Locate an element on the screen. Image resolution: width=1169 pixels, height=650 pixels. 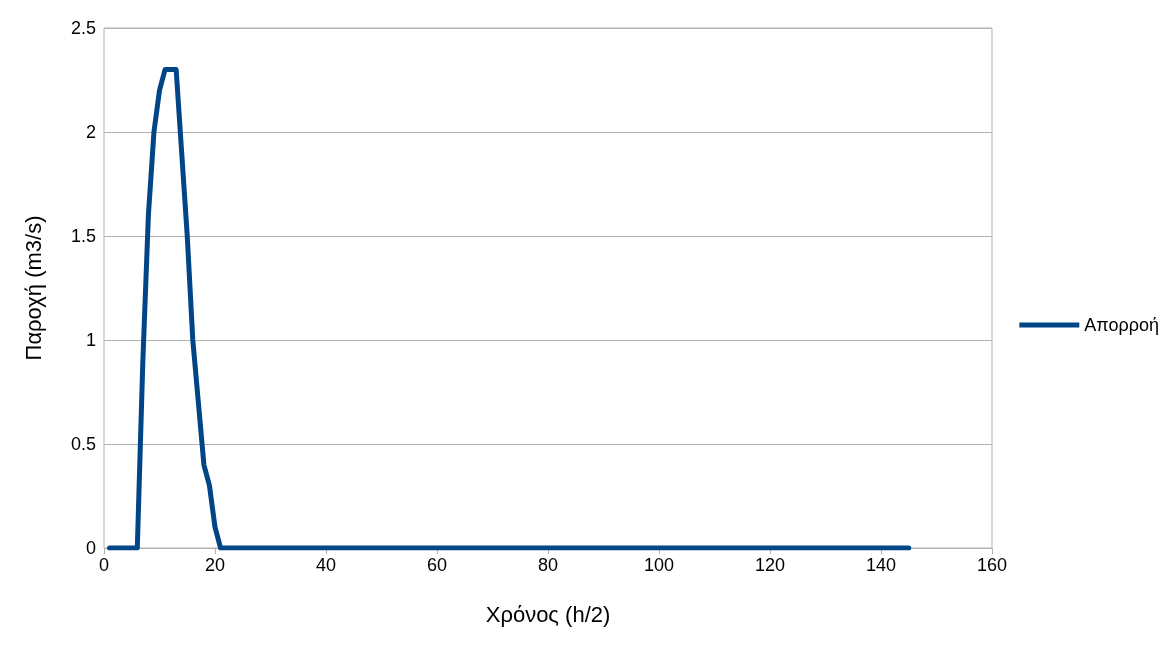
x-tick-label: 140 is located at coordinates (881, 565).